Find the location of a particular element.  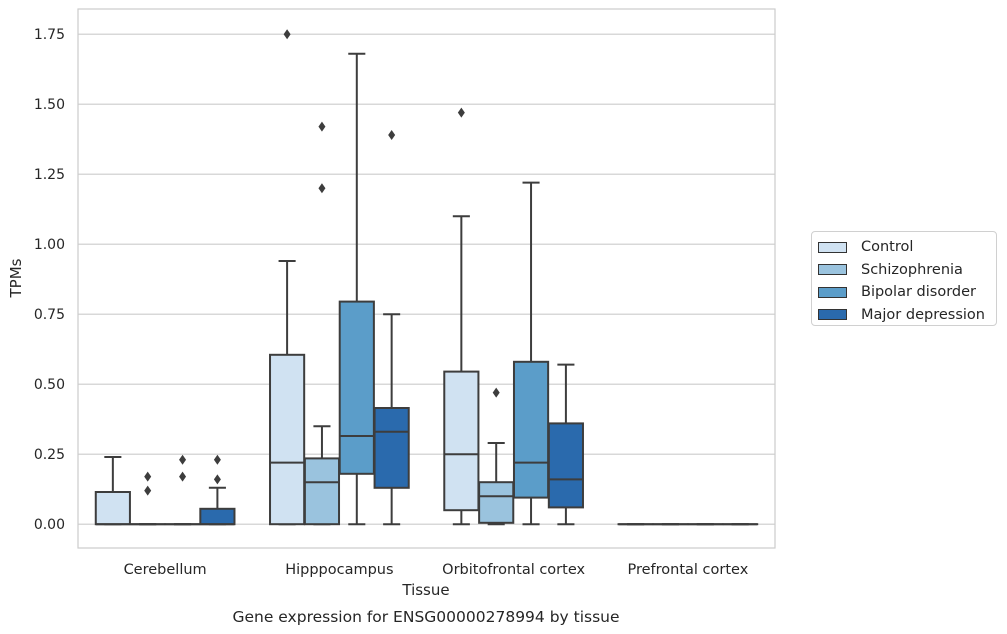

legend-item-schizophrenia: Schizophrenia is located at coordinates (907, 270).